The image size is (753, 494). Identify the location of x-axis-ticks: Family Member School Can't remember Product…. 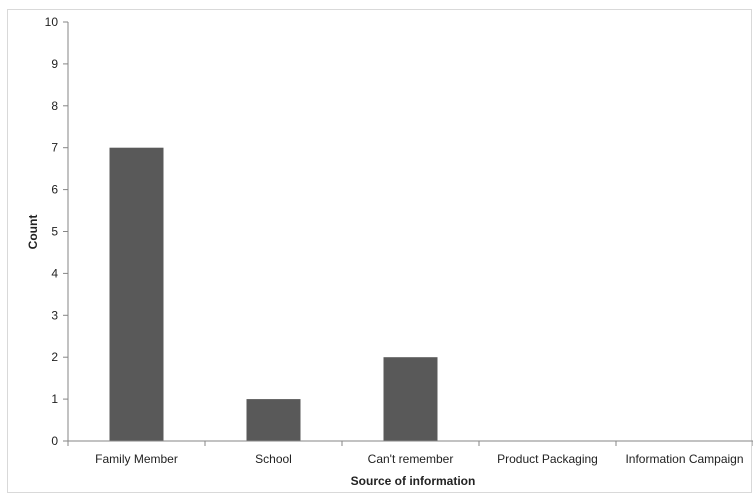
(410, 453).